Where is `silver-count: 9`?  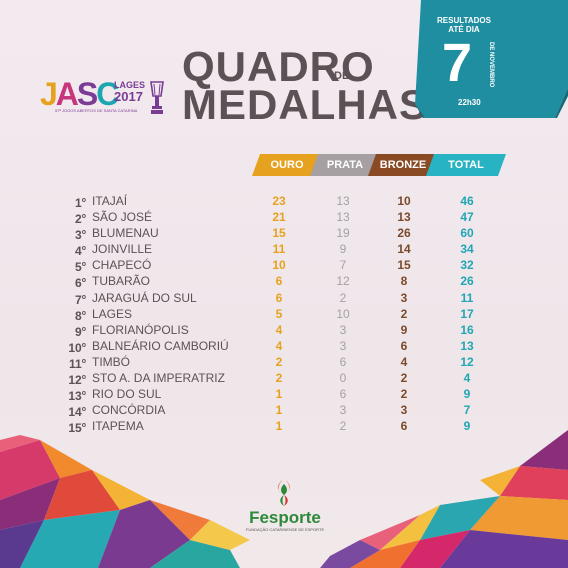 silver-count: 9 is located at coordinates (343, 249).